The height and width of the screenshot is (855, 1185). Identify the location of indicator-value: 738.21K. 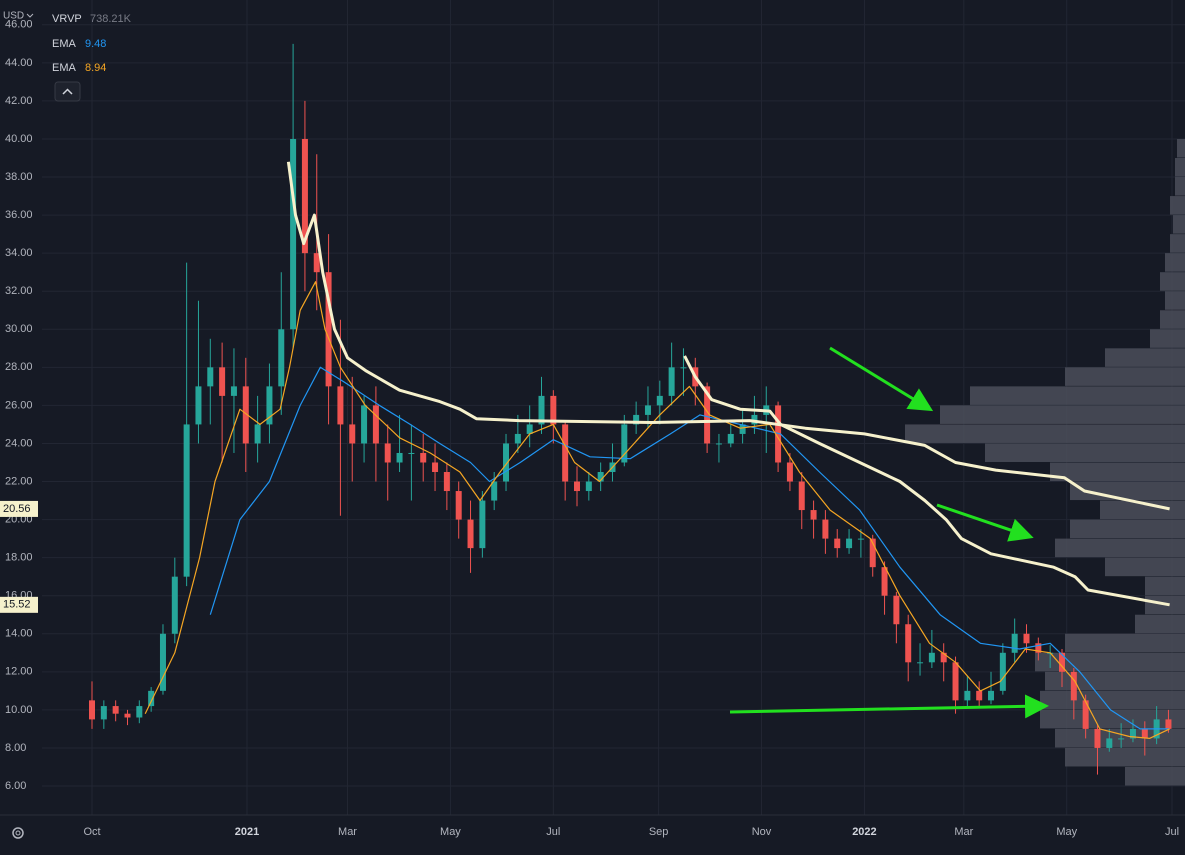
(111, 19).